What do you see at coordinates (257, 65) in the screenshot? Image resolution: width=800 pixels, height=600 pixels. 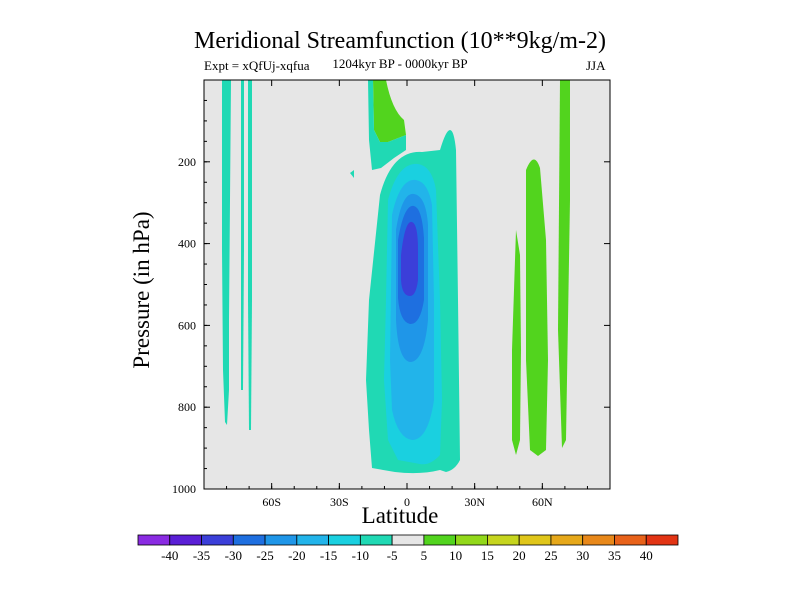 I see `experiment-label: Expt = xQfUj-xqfua` at bounding box center [257, 65].